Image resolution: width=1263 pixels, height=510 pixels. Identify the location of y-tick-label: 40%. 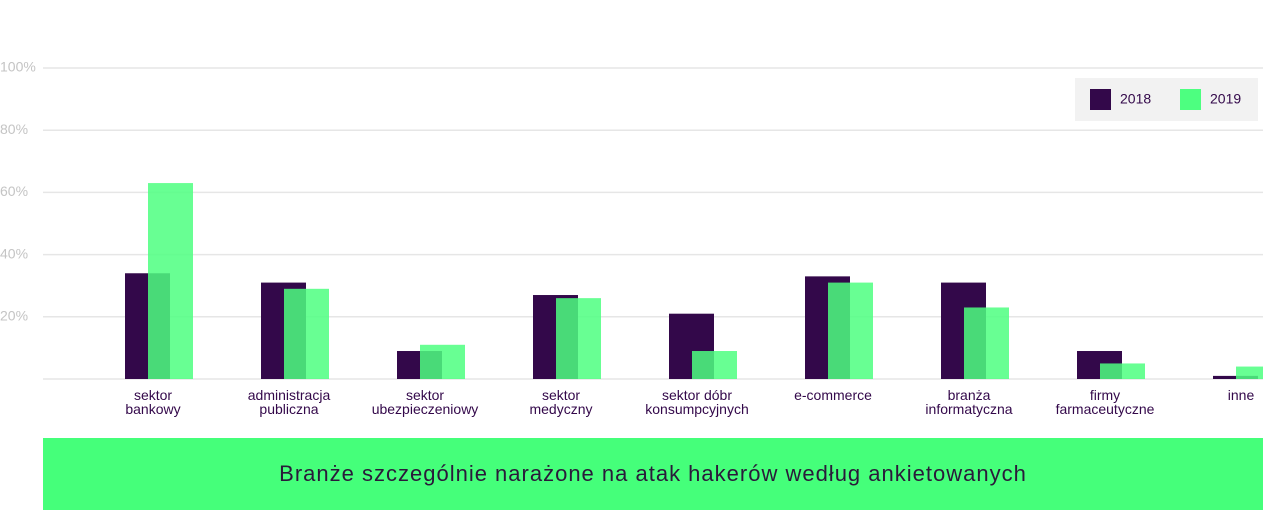
(14, 253).